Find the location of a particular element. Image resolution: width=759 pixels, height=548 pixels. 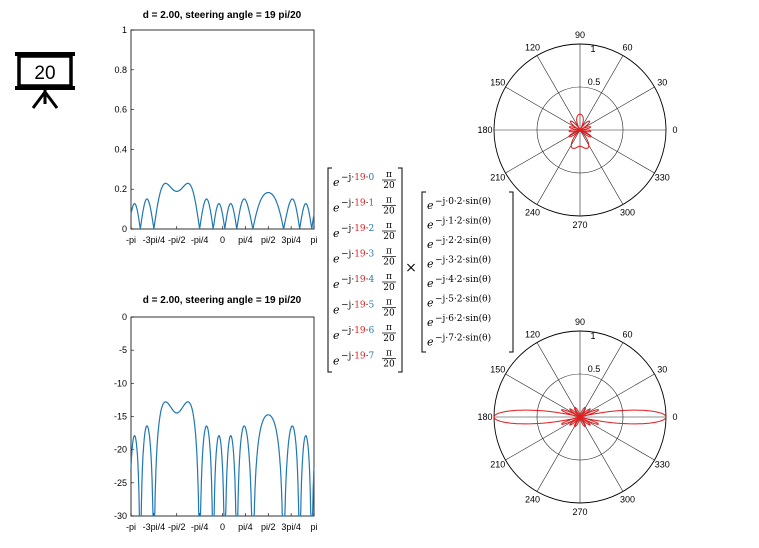

steering-row: e −j·19·3 π20 is located at coordinates (364, 257).